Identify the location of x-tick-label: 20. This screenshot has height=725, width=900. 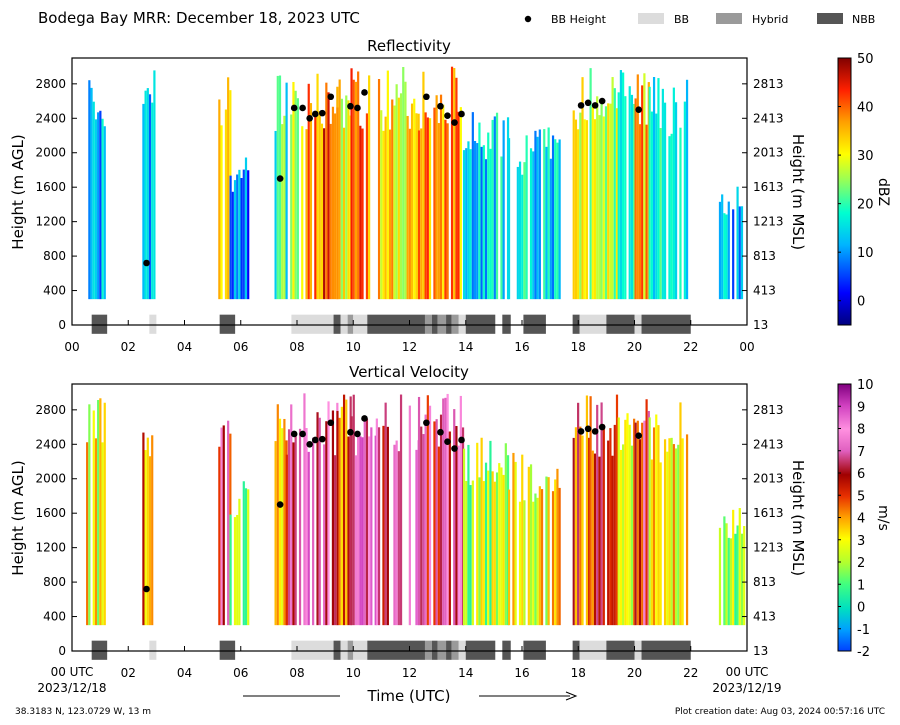
(634, 673).